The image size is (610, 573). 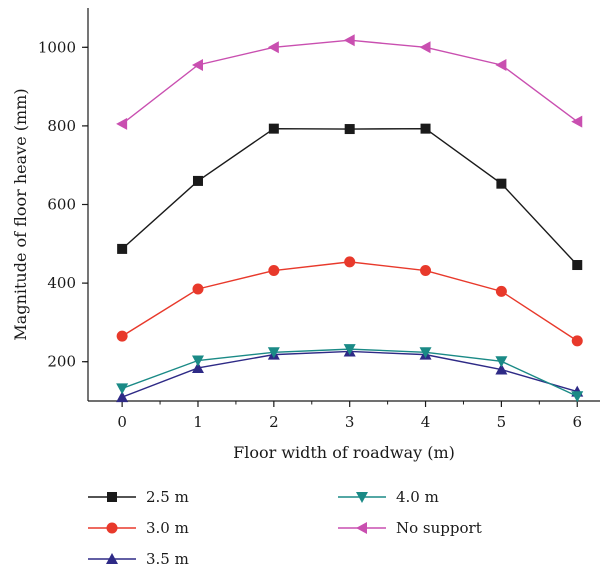 I want to click on legend-item: 3.5 m, so click(x=138, y=559).